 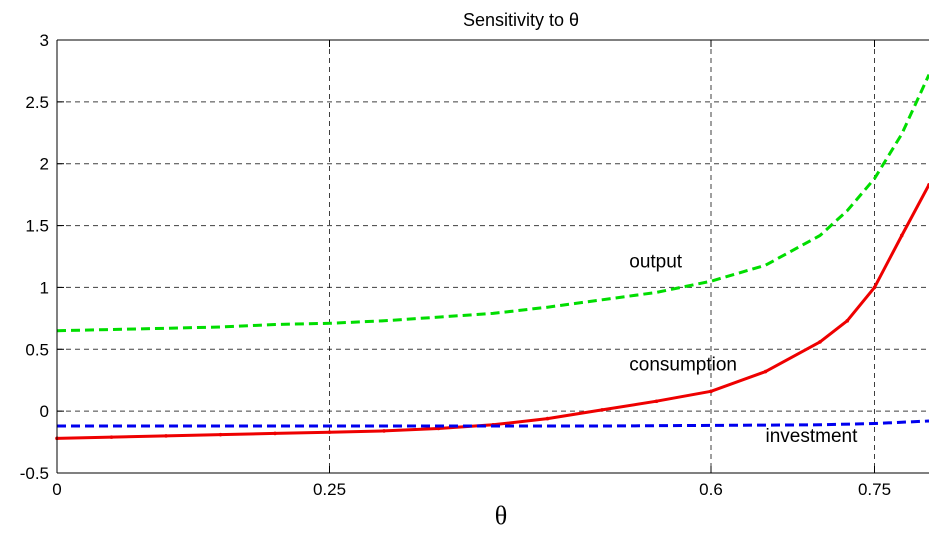 What do you see at coordinates (44, 411) in the screenshot?
I see `y-tick-label: 0` at bounding box center [44, 411].